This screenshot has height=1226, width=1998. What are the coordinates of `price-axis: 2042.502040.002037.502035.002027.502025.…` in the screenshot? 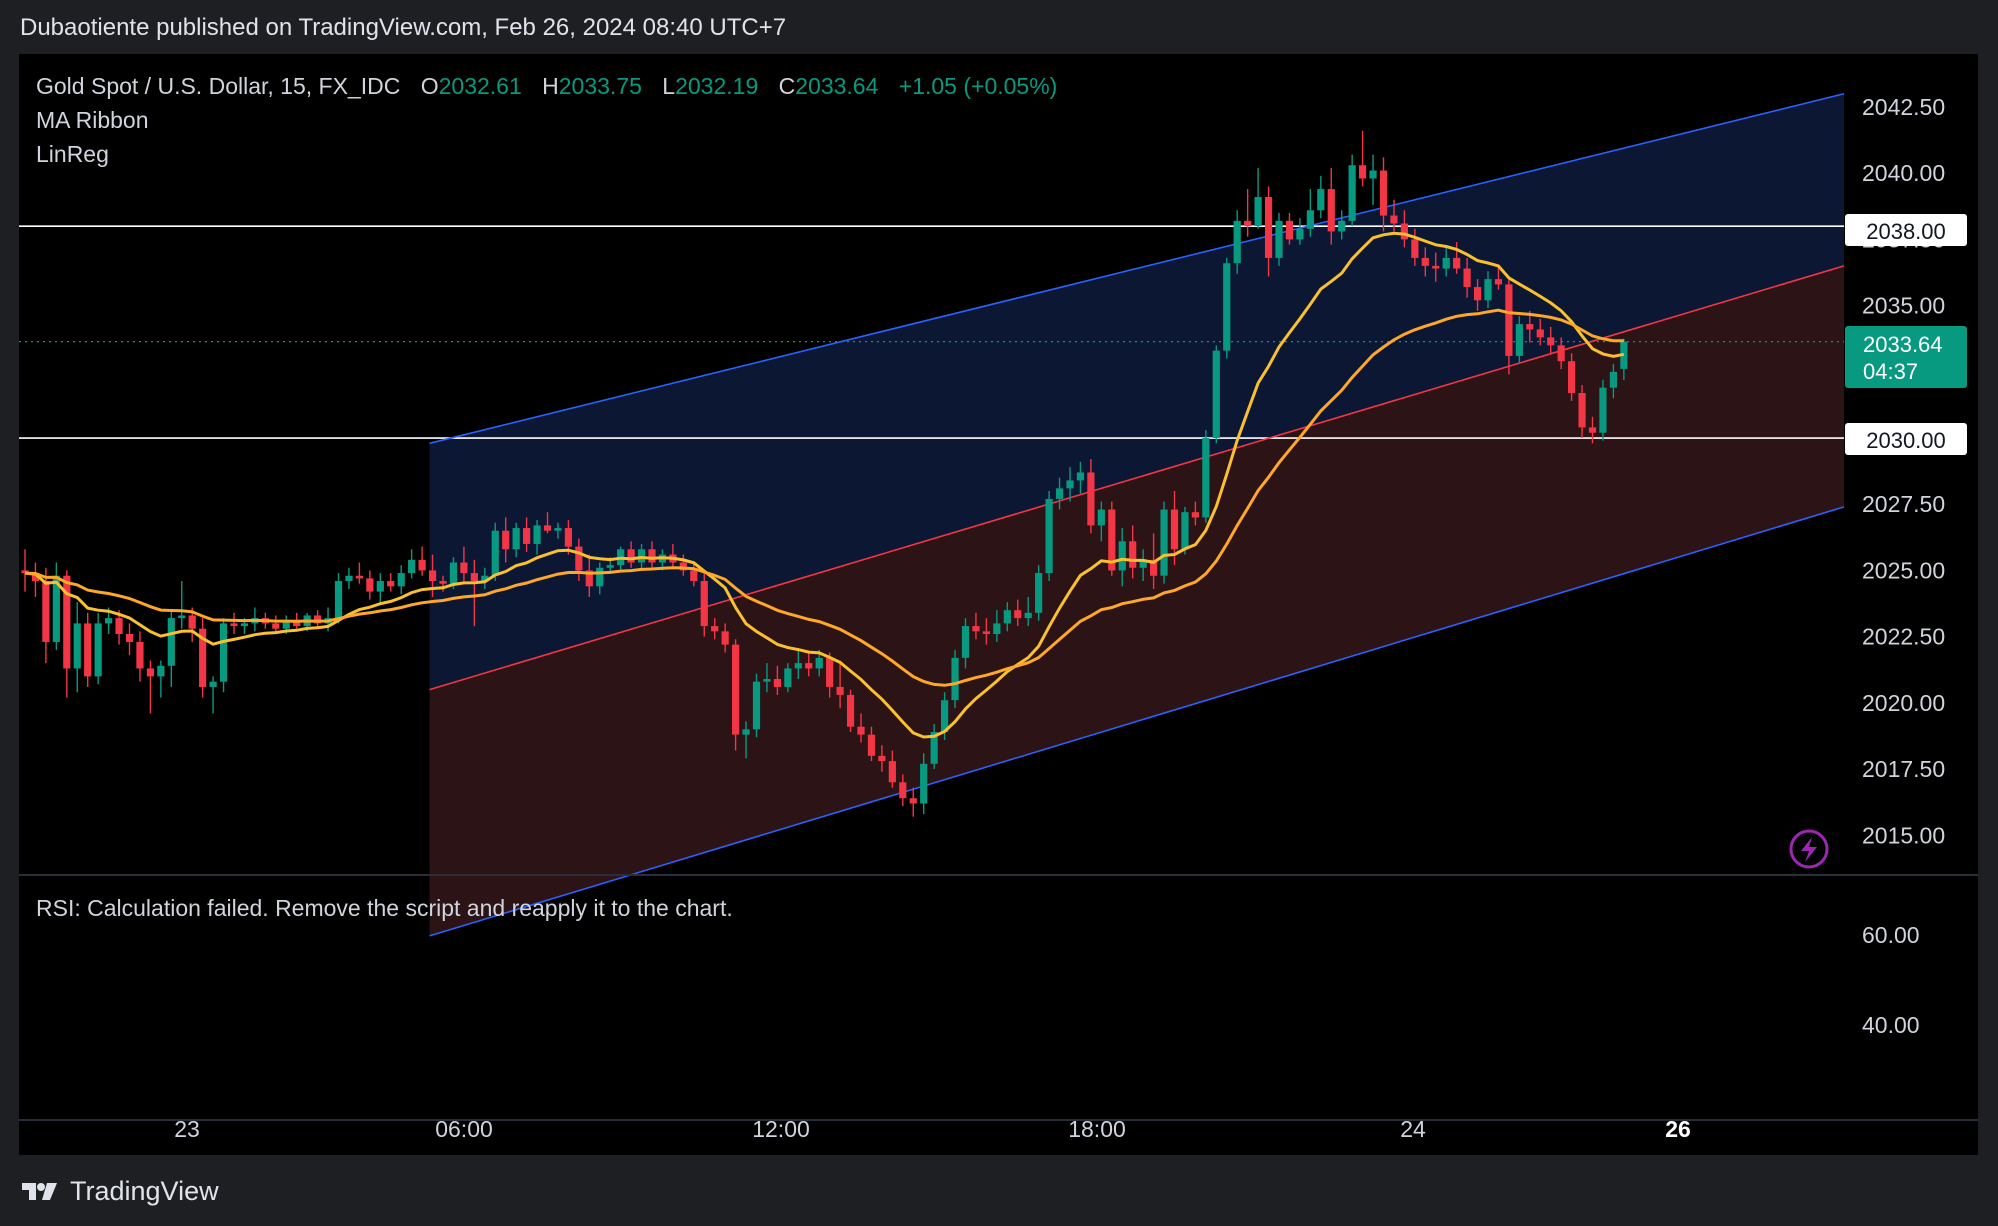 It's located at (1903, 471).